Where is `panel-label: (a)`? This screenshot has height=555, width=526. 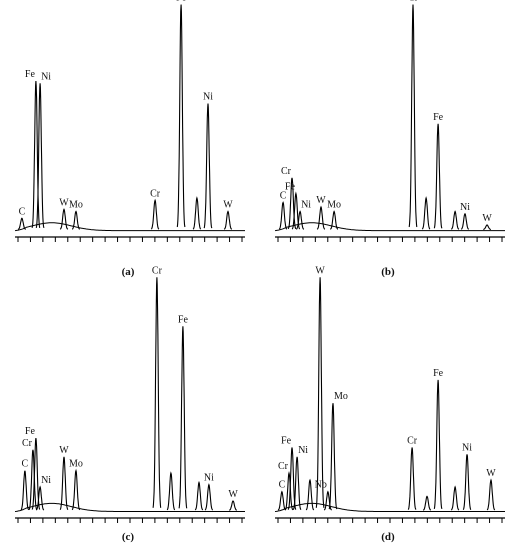
panel-label: (a) is located at coordinates (128, 272).